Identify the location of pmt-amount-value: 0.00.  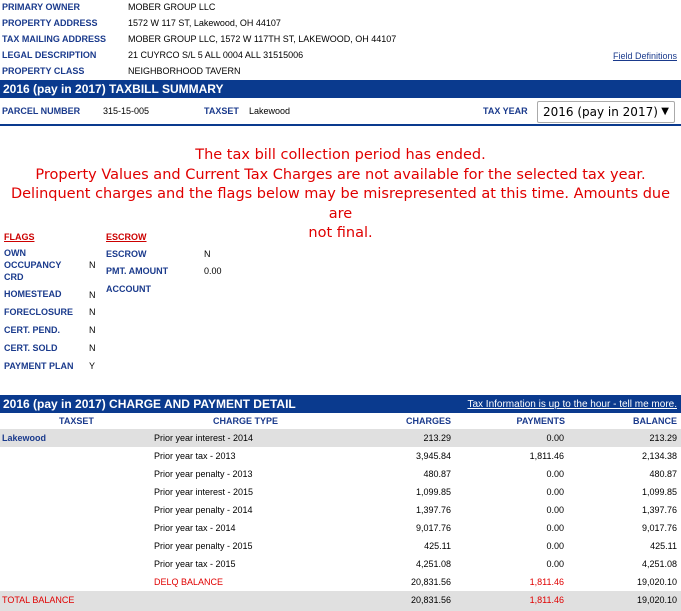
(213, 271).